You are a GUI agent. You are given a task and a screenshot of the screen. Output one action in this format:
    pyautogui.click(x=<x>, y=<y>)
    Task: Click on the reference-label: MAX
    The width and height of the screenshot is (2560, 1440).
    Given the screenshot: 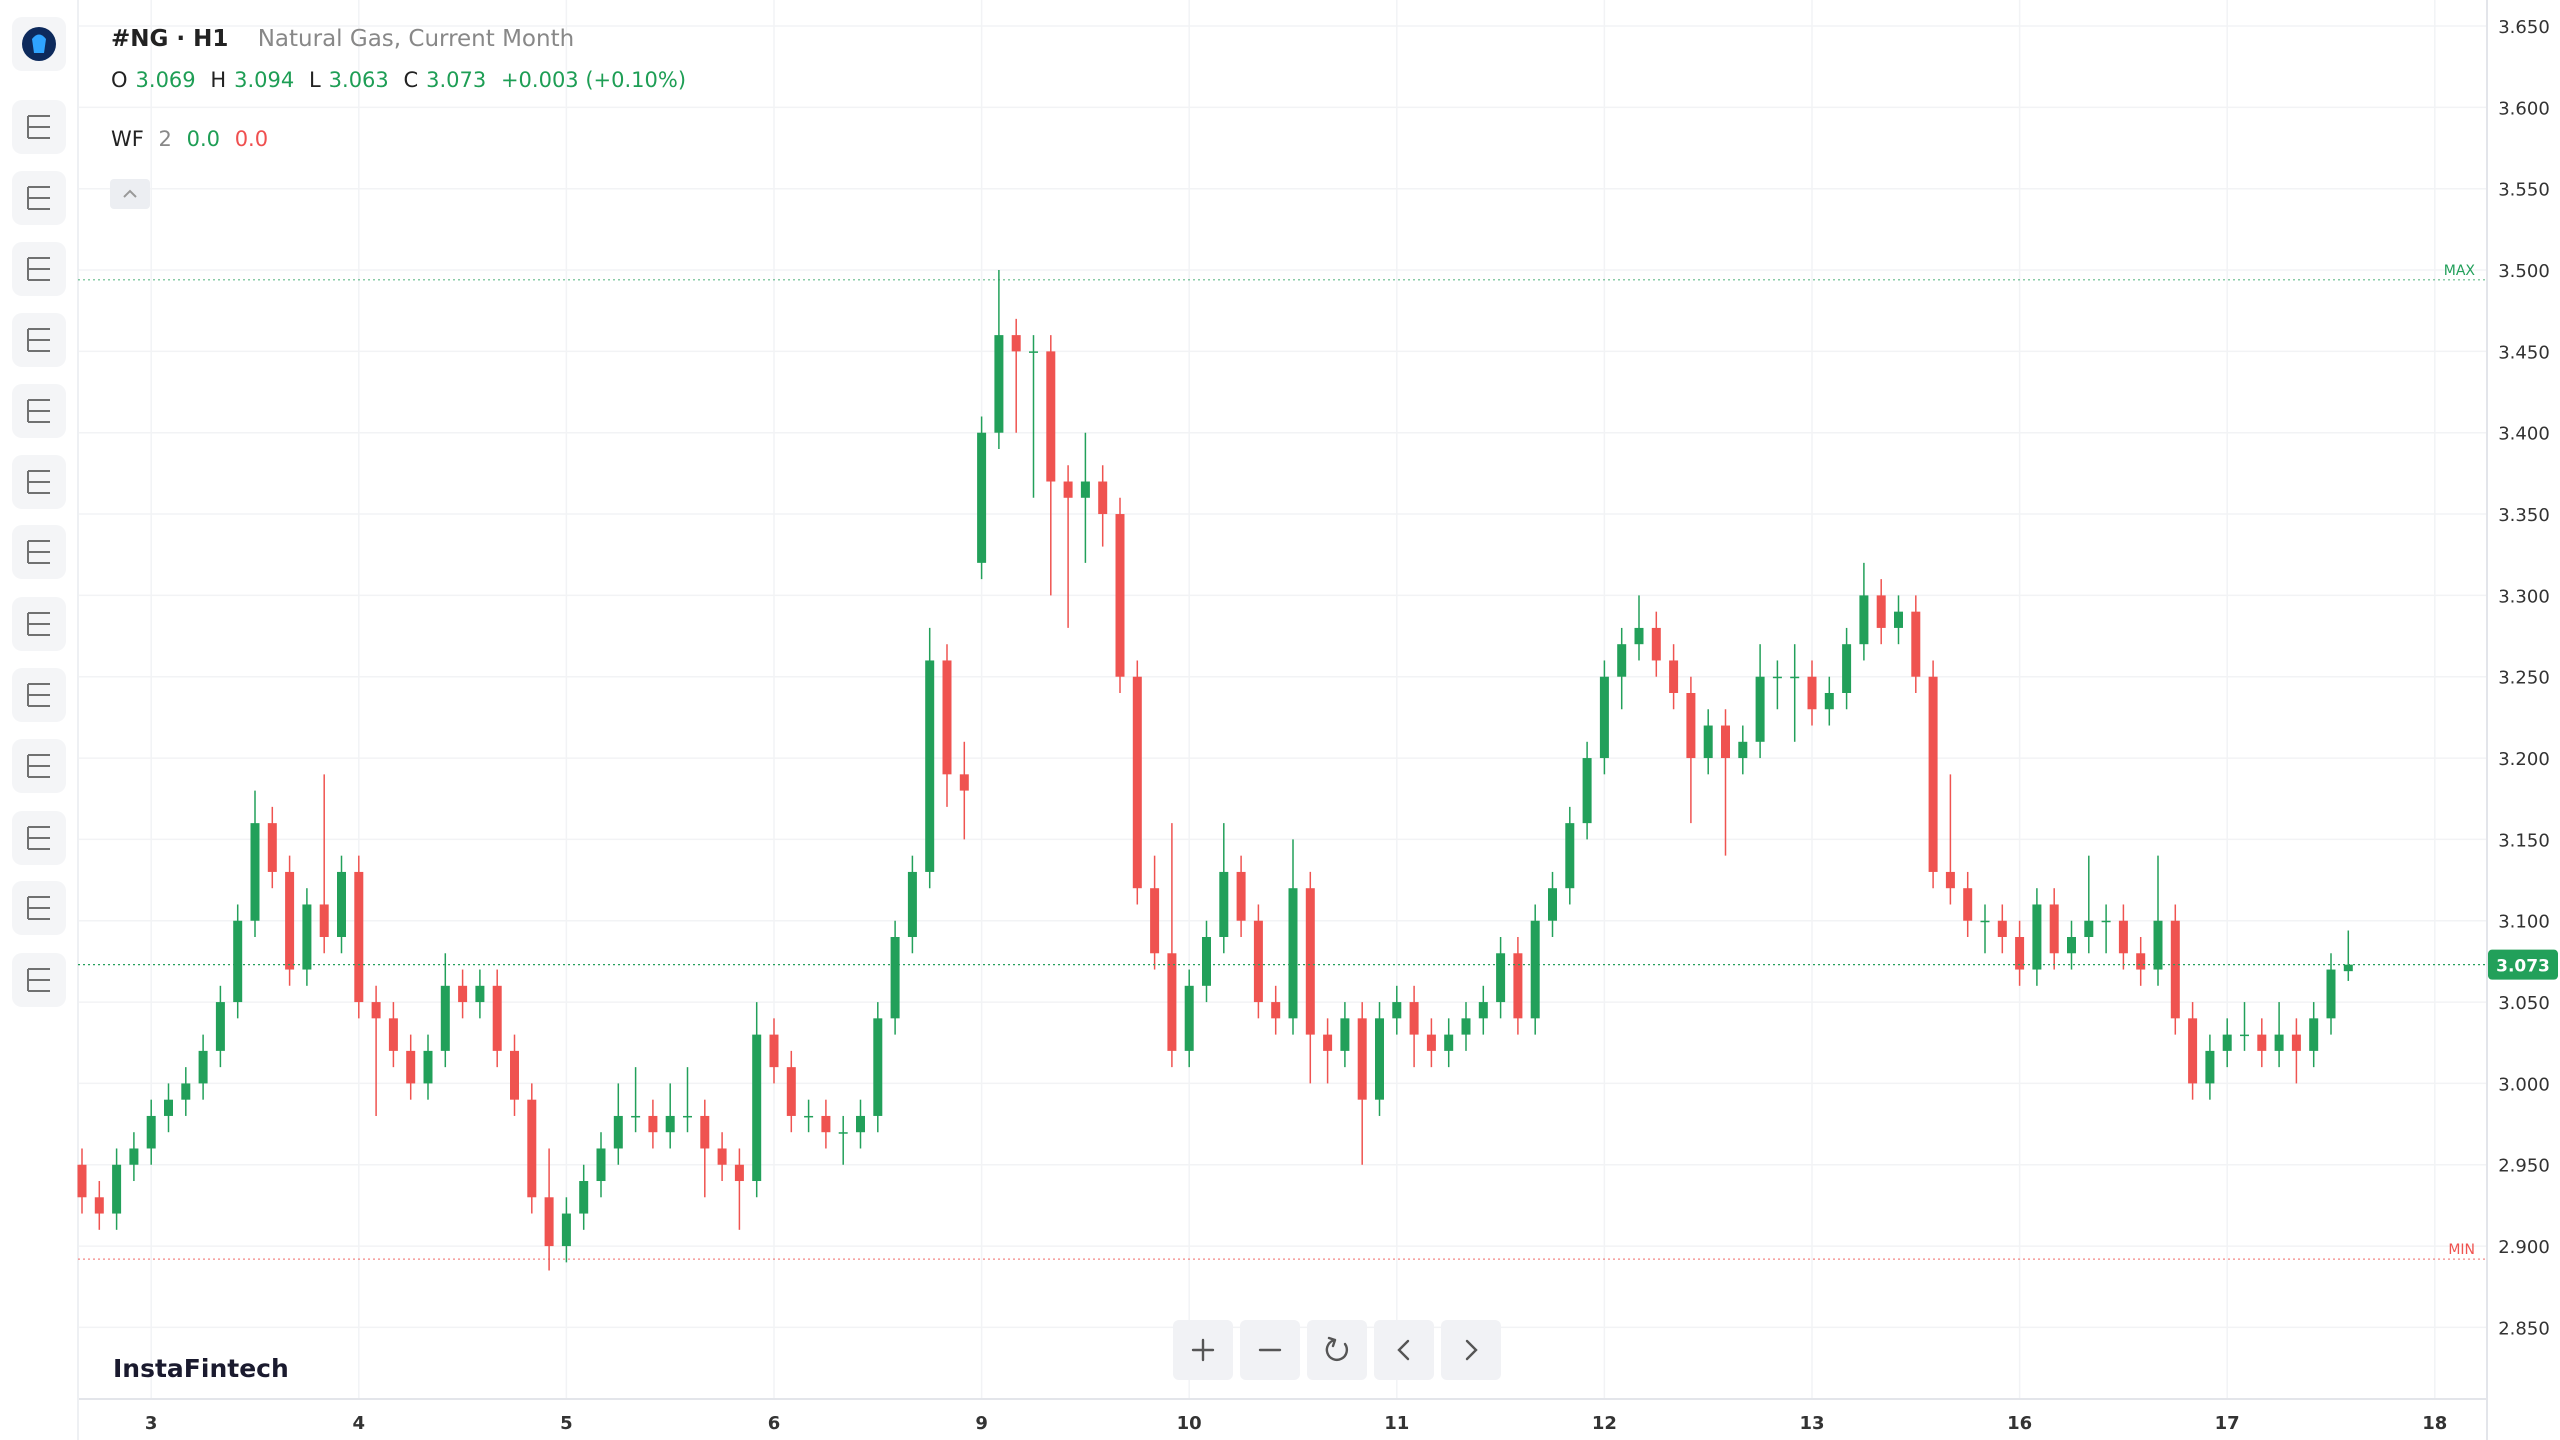 What is the action you would take?
    pyautogui.click(x=2460, y=271)
    